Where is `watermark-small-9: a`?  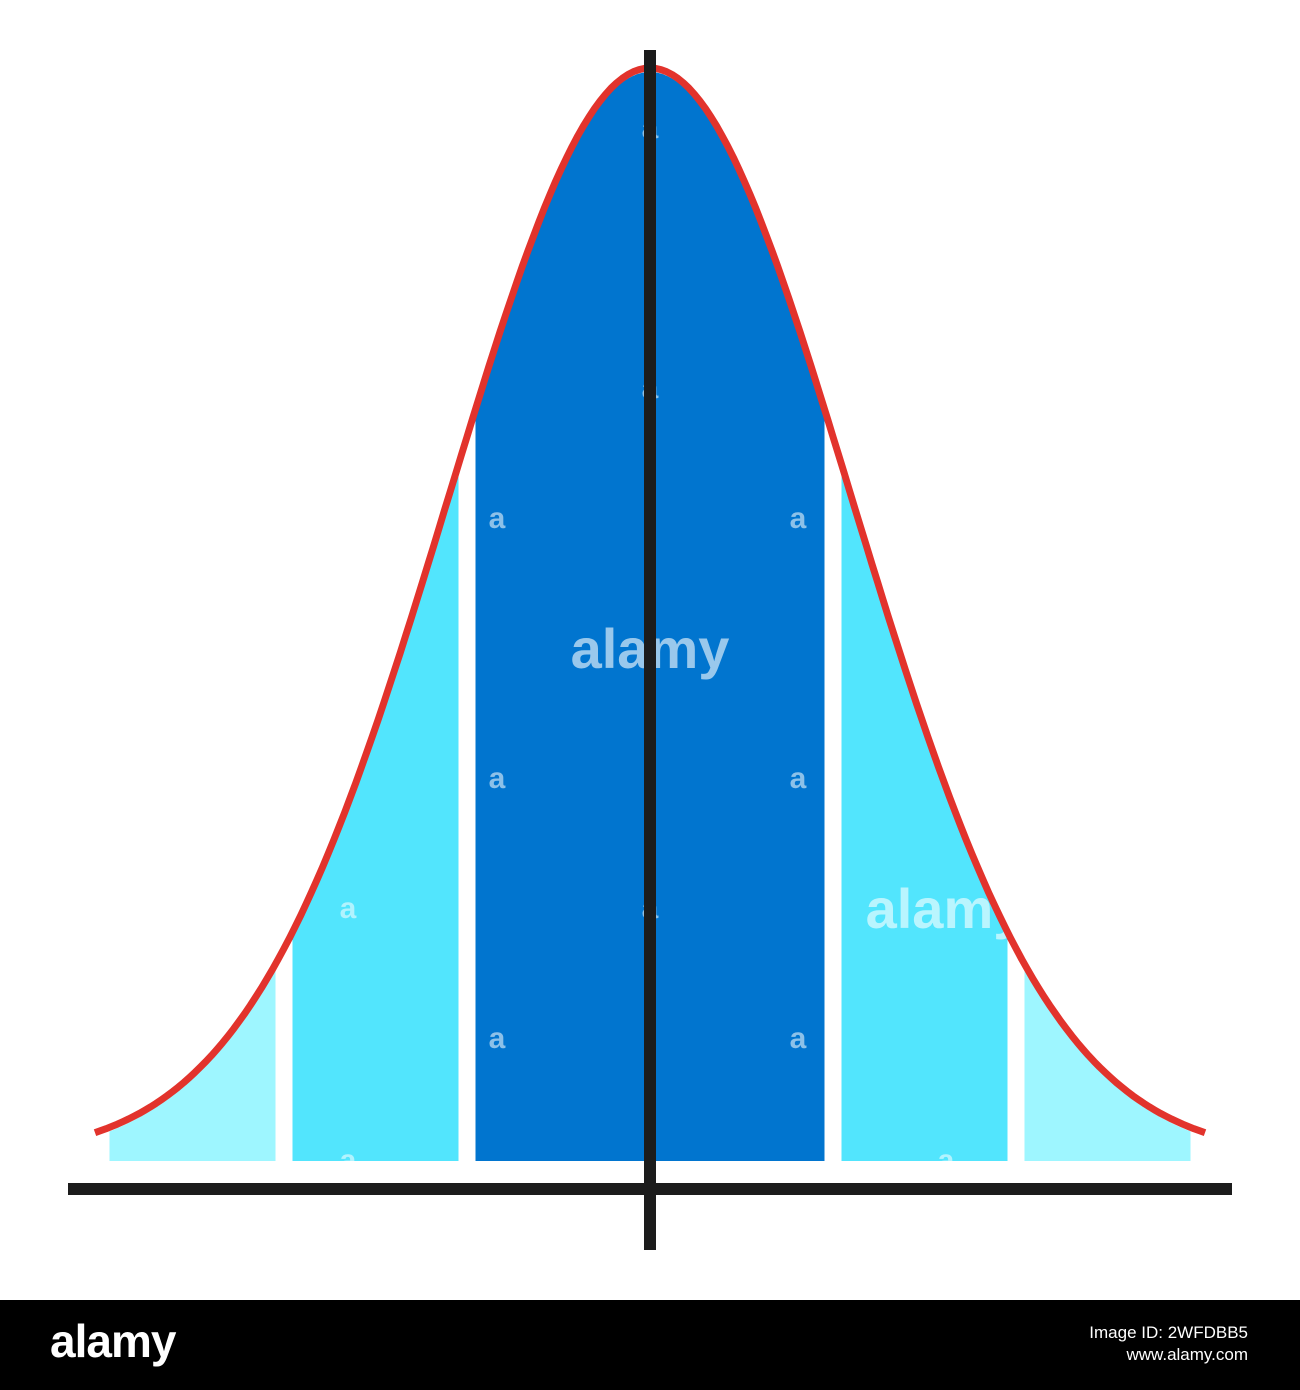 watermark-small-9: a is located at coordinates (348, 908).